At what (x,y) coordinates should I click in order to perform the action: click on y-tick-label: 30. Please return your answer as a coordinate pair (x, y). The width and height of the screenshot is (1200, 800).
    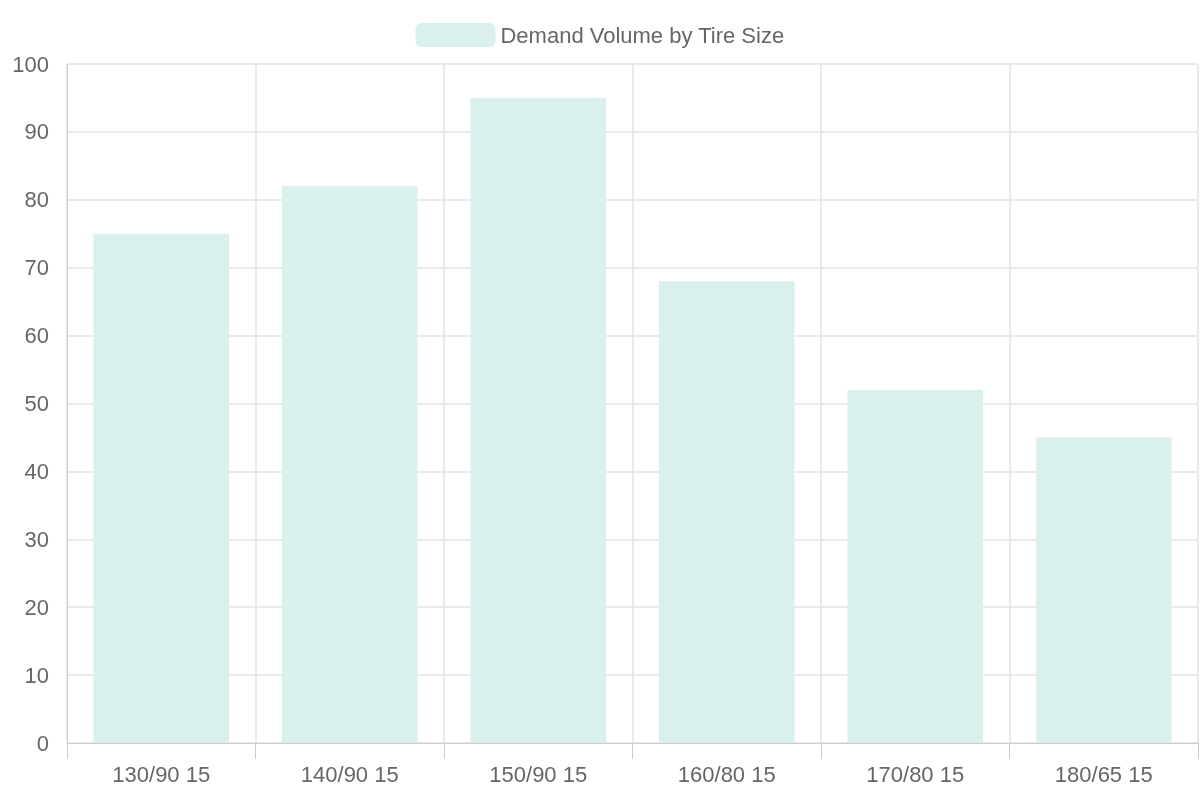
    Looking at the image, I should click on (36, 539).